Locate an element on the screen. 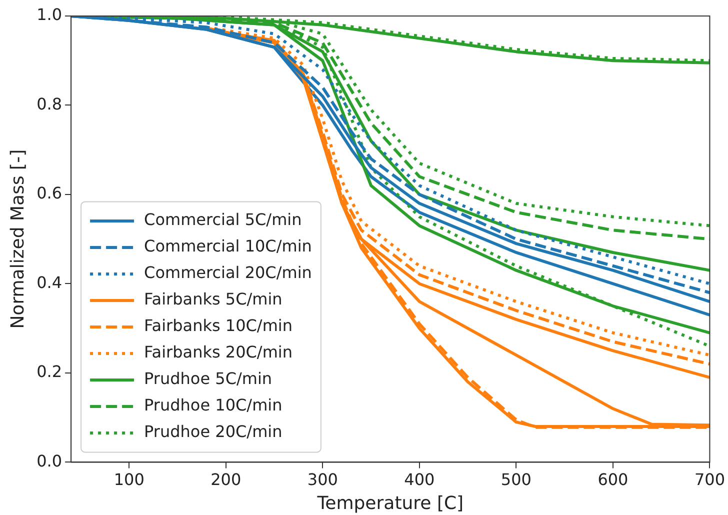  x-axis-title: Temperature [C] is located at coordinates (390, 503).